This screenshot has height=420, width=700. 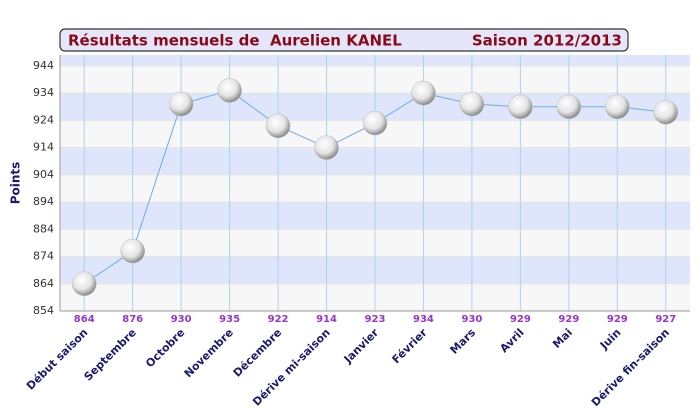 I want to click on x-tick-label: Octobre, so click(x=165, y=348).